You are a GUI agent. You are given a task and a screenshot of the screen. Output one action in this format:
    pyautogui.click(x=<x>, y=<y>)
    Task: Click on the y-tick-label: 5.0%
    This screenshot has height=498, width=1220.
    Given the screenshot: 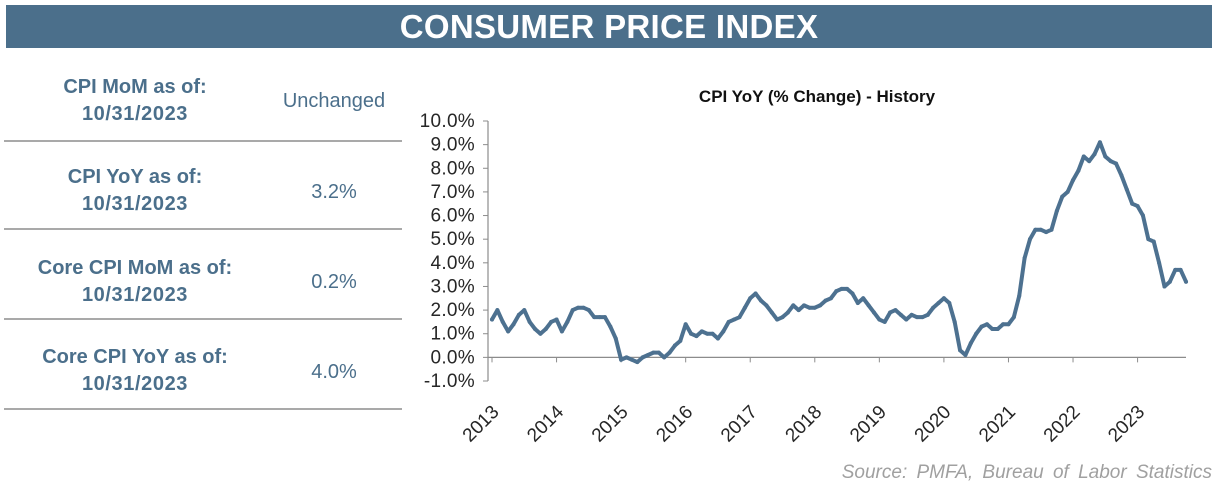 What is the action you would take?
    pyautogui.click(x=452, y=239)
    